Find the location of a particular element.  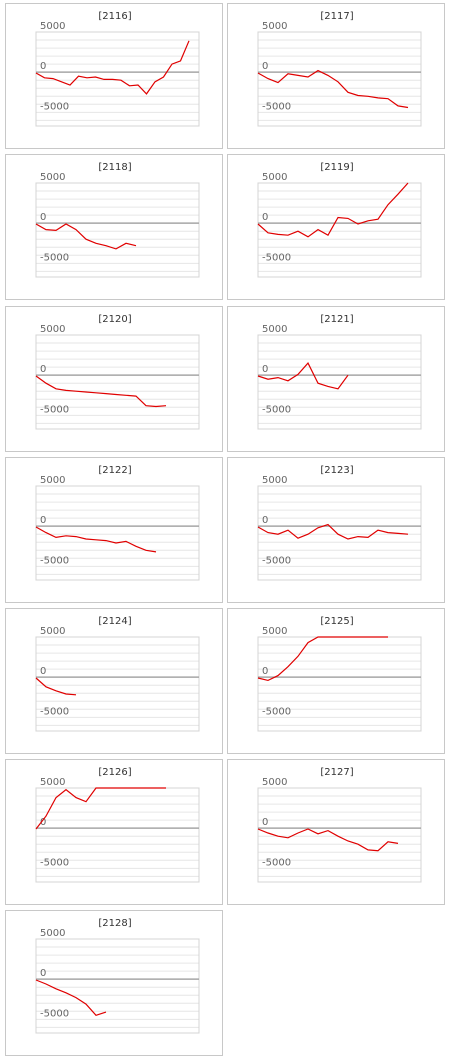

line-chart: [2122] 5000 0 -5000 is located at coordinates (117, 523).